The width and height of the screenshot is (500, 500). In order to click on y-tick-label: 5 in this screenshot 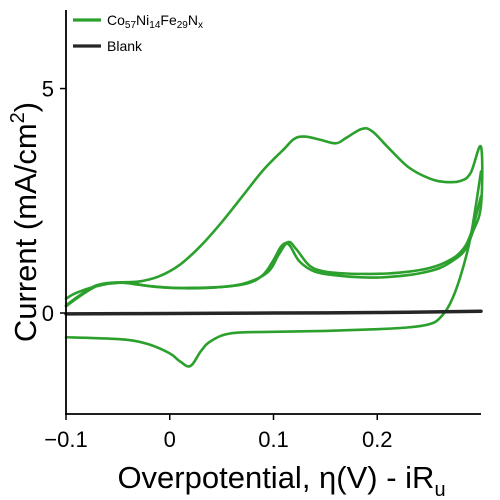, I will do `click(48, 89)`.